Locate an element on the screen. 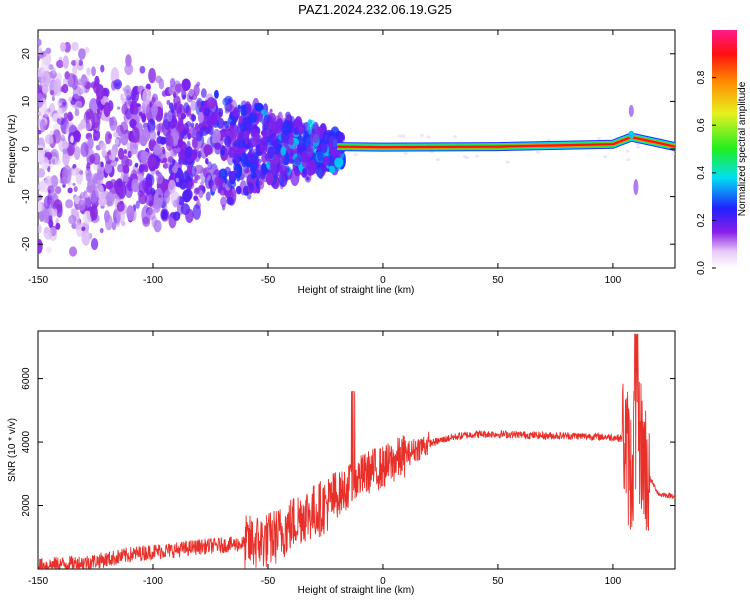 This screenshot has width=750, height=600. snr-xtick-label: 0 is located at coordinates (383, 581).